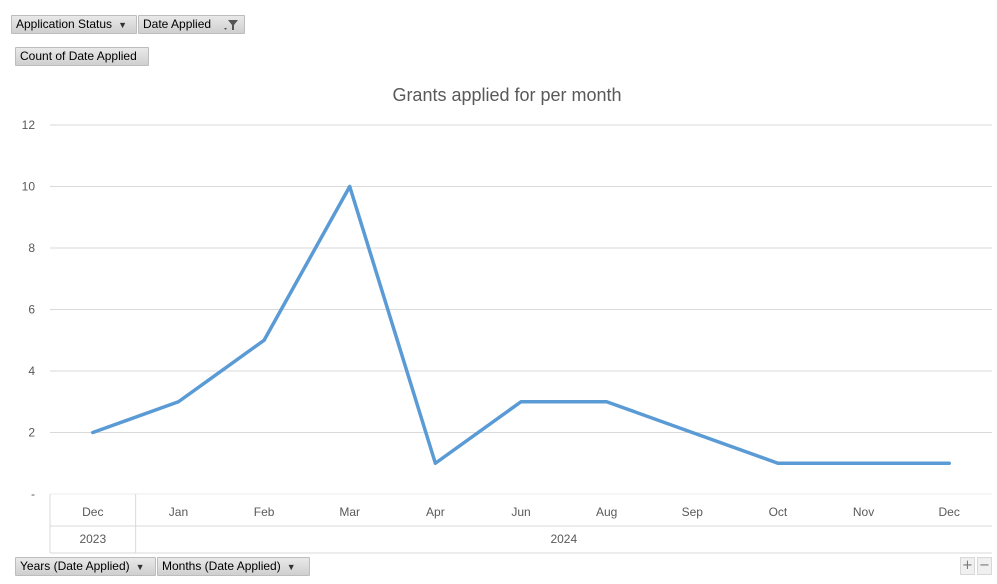 The width and height of the screenshot is (997, 584). Describe the element at coordinates (231, 25) in the screenshot. I see `filter-icon` at that location.